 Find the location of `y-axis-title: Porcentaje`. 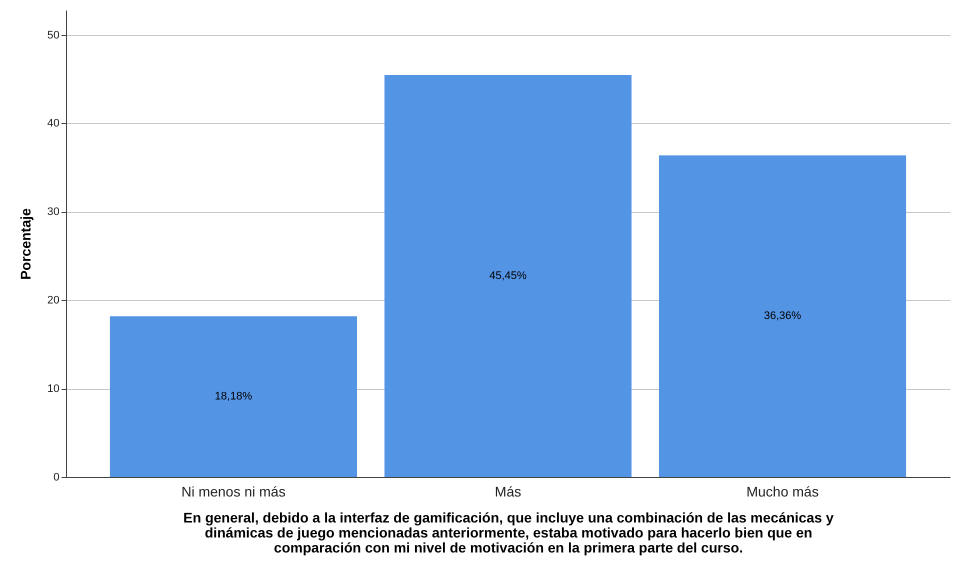

y-axis-title: Porcentaje is located at coordinates (25, 244).